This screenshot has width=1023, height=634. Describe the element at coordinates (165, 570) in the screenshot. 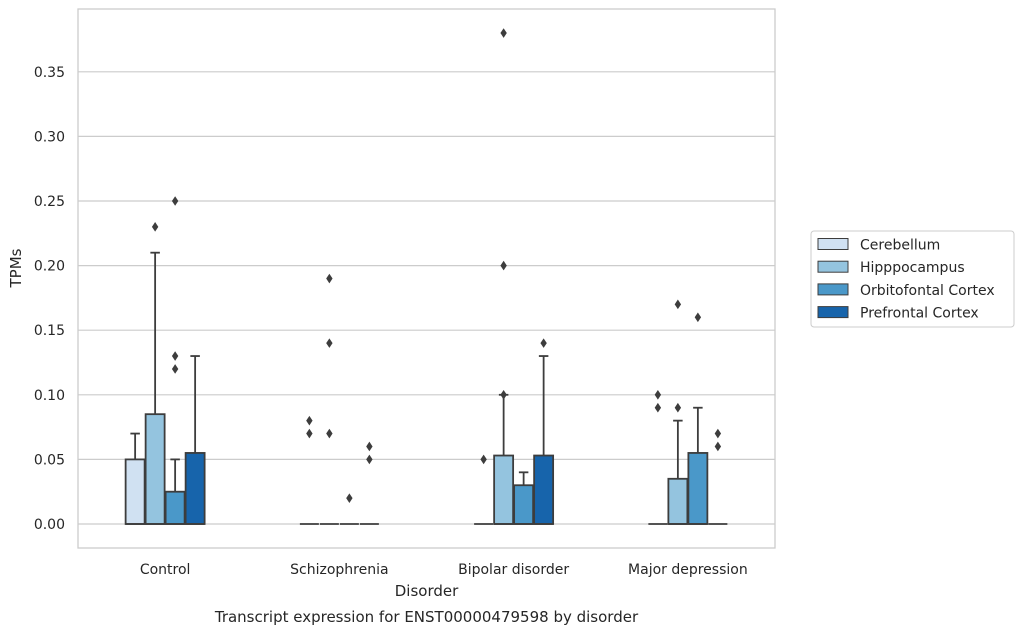

I see `x-tick-label: Control` at that location.